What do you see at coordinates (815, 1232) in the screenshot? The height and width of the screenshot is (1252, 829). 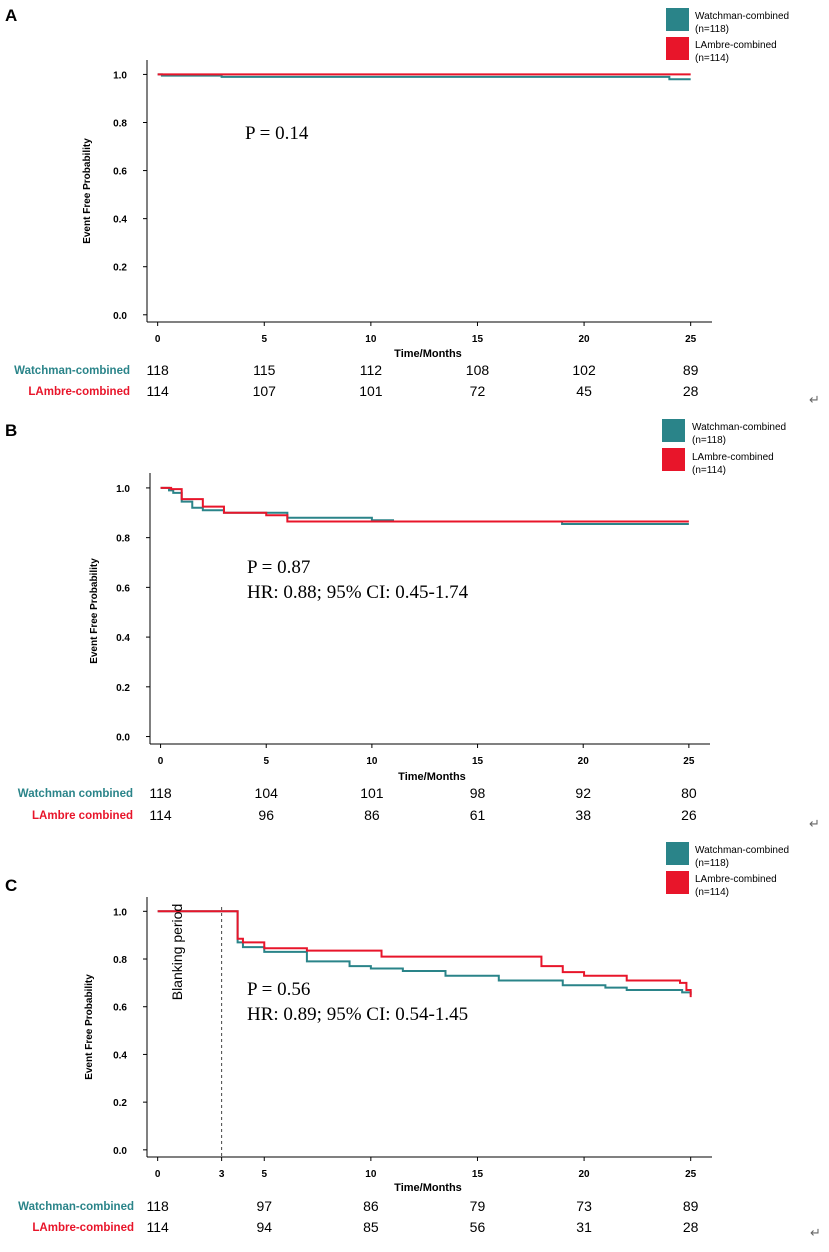 I see `return-mark-icon: ↵` at bounding box center [815, 1232].